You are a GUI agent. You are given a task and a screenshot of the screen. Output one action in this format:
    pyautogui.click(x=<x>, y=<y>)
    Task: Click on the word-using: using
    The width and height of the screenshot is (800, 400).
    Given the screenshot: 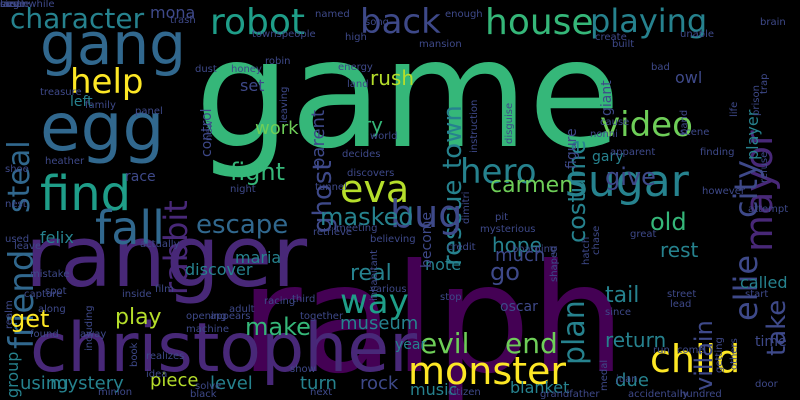 What is the action you would take?
    pyautogui.click(x=44, y=383)
    